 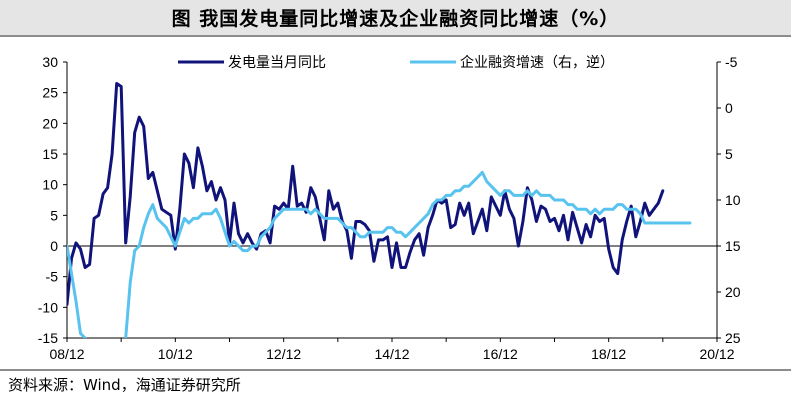 I want to click on left-tick-label: 15, so click(x=50, y=154).